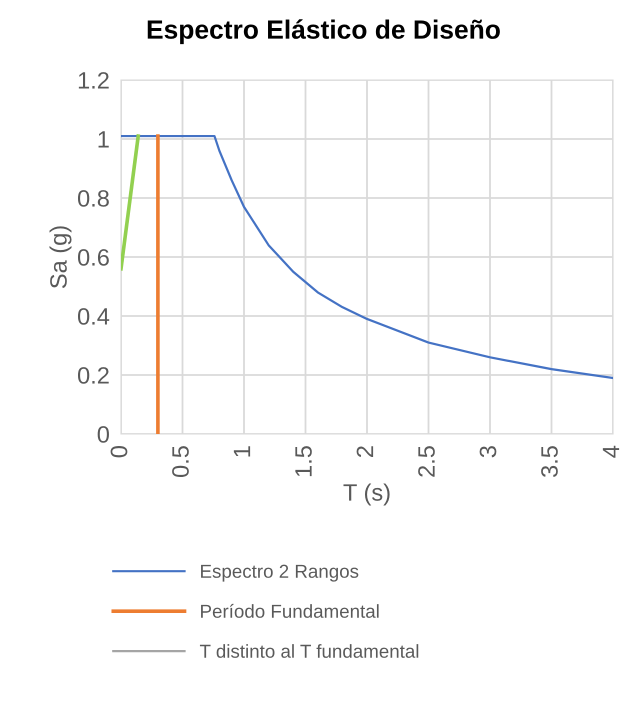 This screenshot has width=622, height=705. I want to click on x-tick-label: 2.5, so click(426, 461).